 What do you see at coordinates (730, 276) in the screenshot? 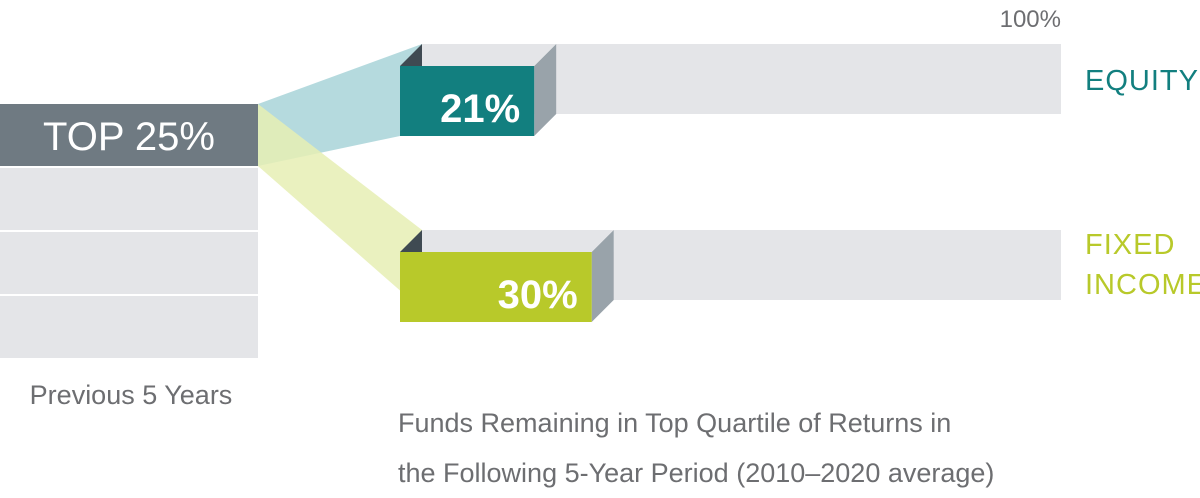
I see `bar-group-fixed-income: 30%` at bounding box center [730, 276].